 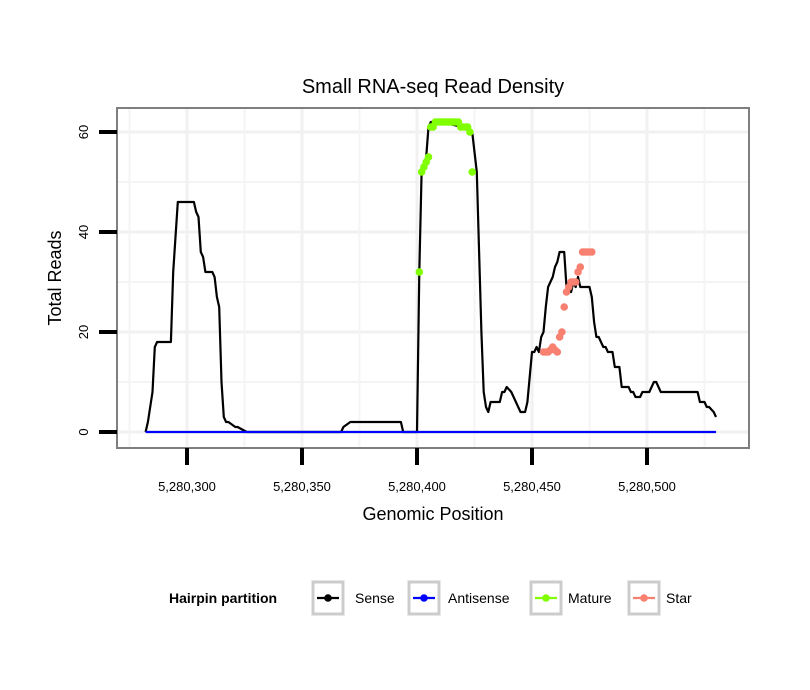 I want to click on x-tick-label: 5,280,450, so click(x=532, y=486).